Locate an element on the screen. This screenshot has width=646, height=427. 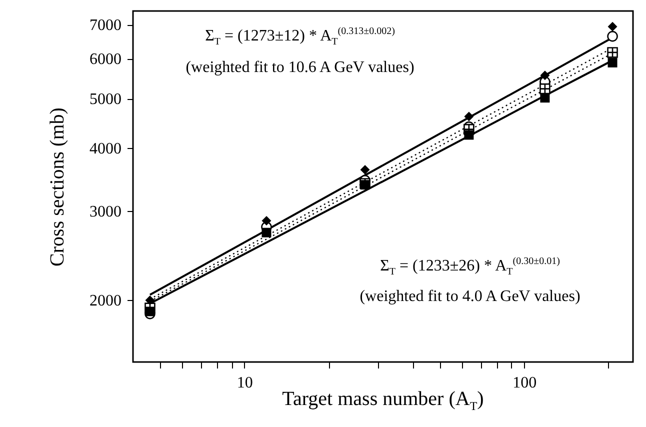
y-tick-label: 5000 is located at coordinates (106, 99).